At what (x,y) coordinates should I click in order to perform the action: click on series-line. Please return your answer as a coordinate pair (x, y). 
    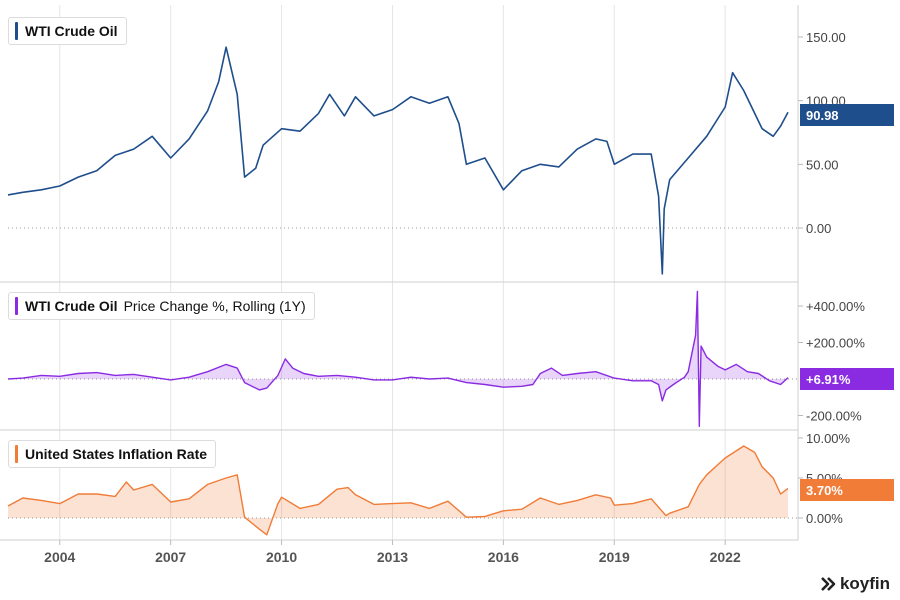
    Looking at the image, I should click on (398, 490).